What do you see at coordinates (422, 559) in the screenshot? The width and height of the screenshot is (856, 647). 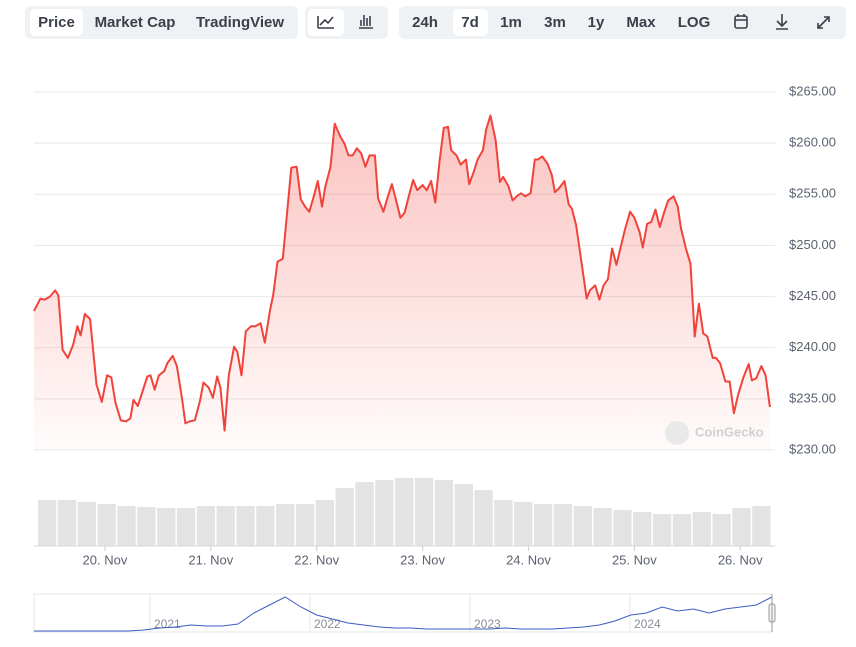 I see `x-tick-label: 23. Nov` at bounding box center [422, 559].